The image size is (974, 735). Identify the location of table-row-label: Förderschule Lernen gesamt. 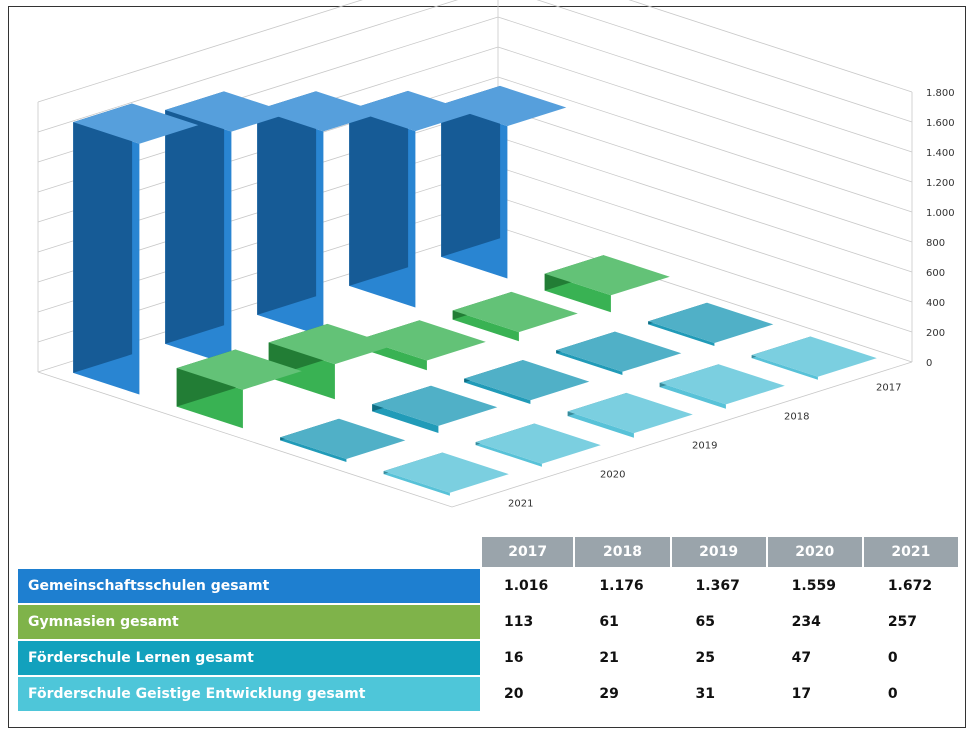
(249, 658).